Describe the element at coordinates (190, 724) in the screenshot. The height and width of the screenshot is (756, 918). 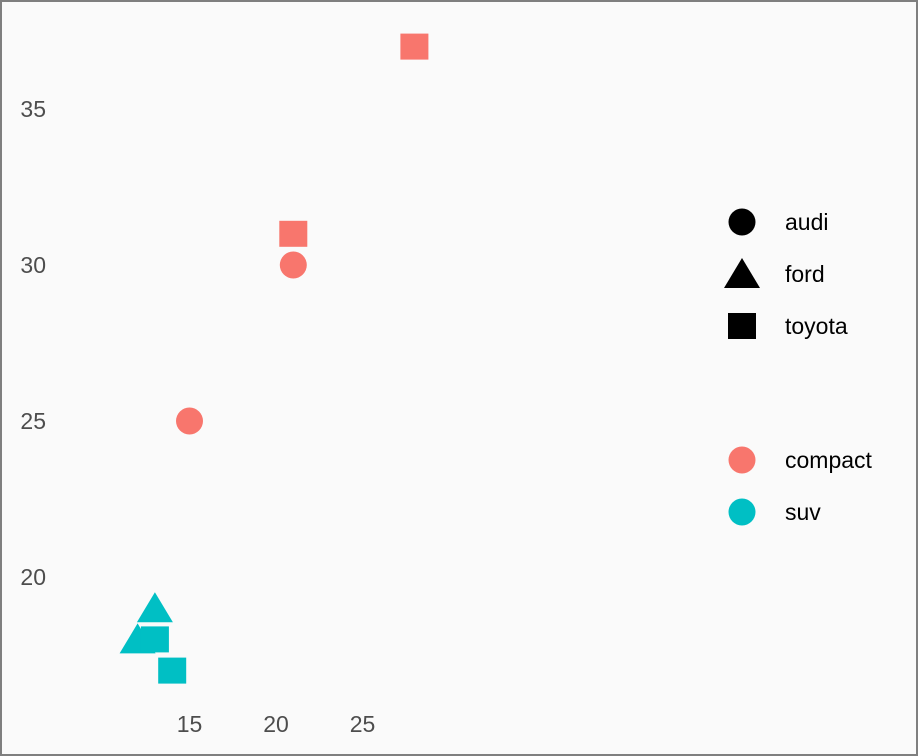
I see `x-tick-label: 15` at that location.